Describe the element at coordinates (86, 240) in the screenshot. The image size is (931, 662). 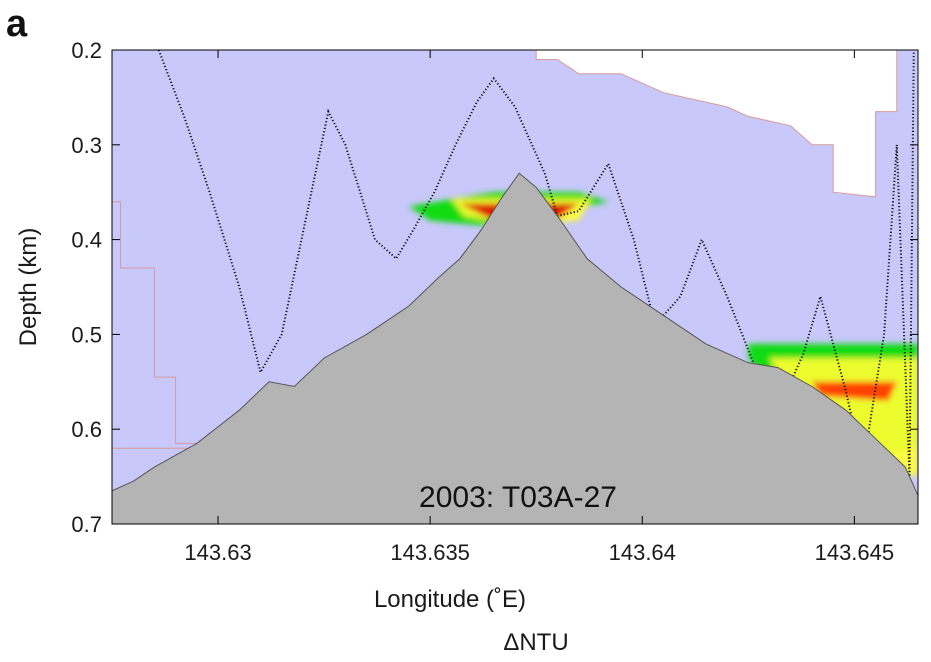
I see `y-tick-label: 0.4` at that location.